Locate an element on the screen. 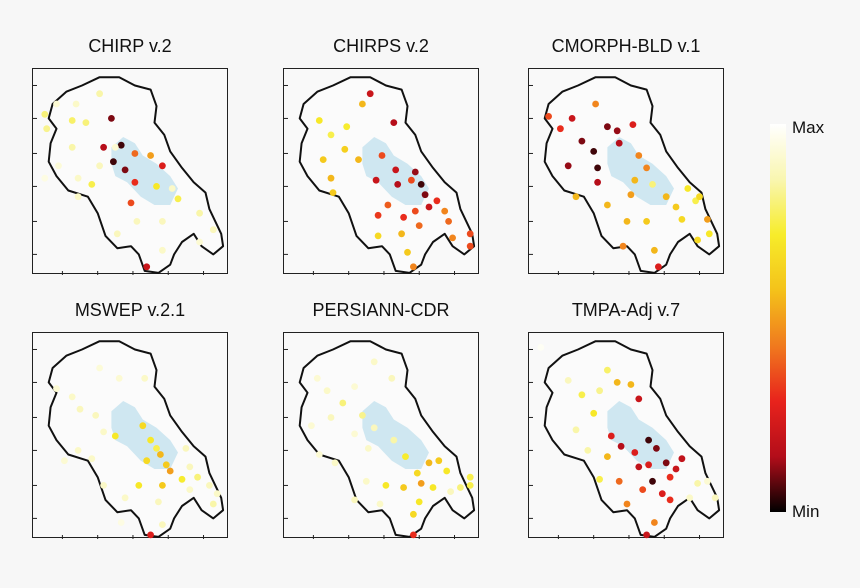 This screenshot has height=588, width=860. panel-title: CHIRP v.2 is located at coordinates (130, 46).